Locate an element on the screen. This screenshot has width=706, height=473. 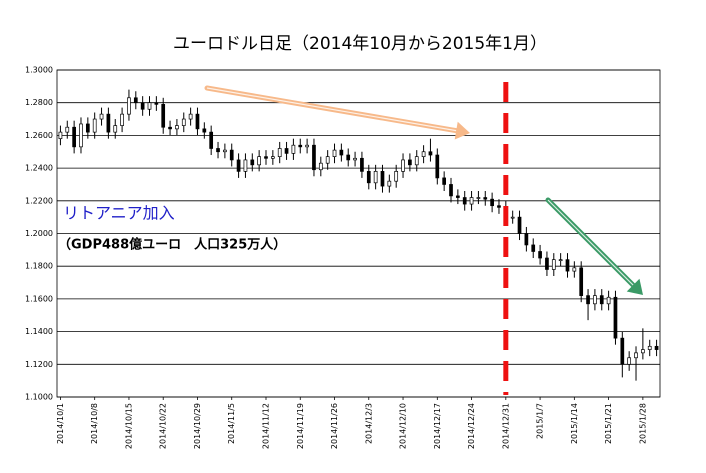
chart-title: ユーロドル日足（2014年10月から2015年1月） is located at coordinates (360, 44).